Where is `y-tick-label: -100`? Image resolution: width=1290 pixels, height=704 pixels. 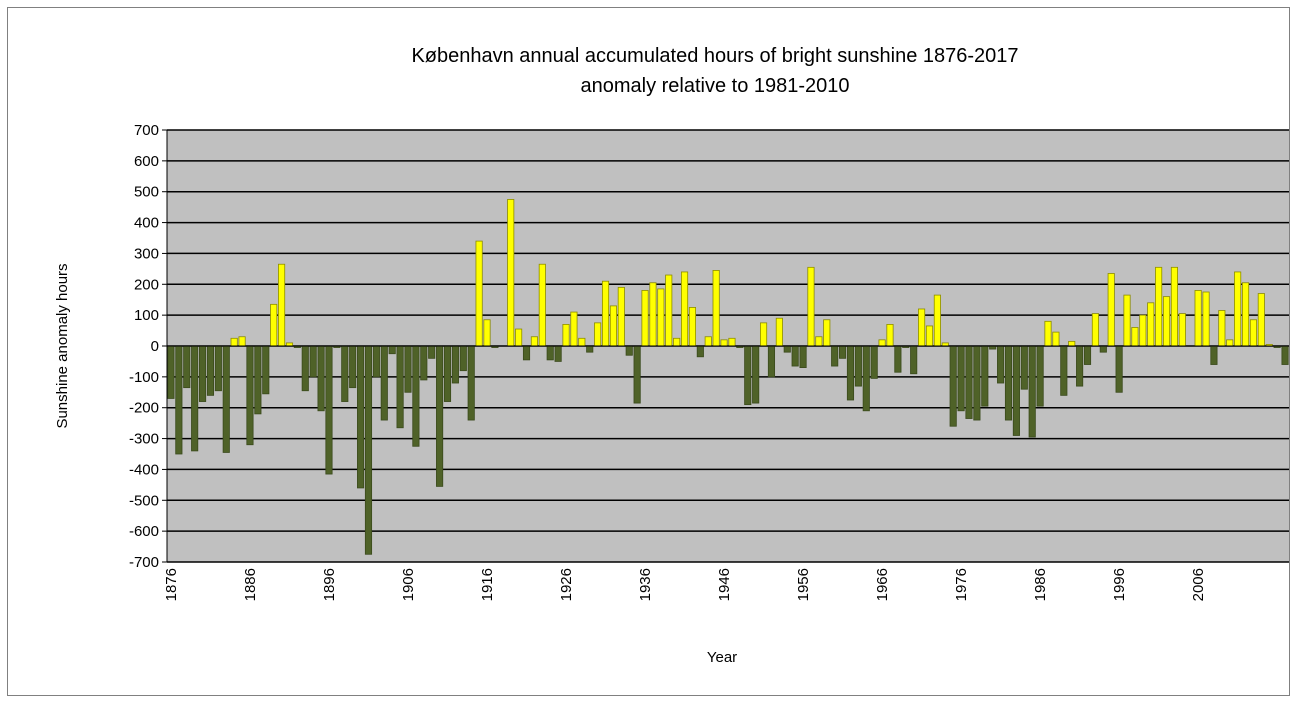
y-tick-label: -100 is located at coordinates (144, 377).